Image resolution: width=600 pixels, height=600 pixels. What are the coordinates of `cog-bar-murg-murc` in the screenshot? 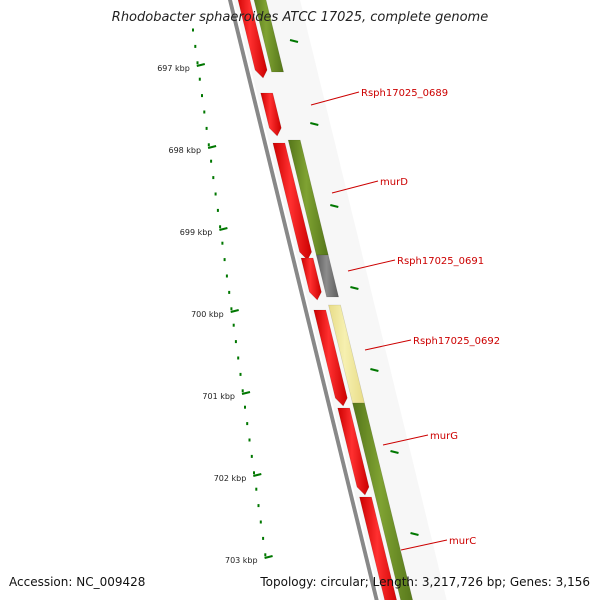 It's located at (382, 501).